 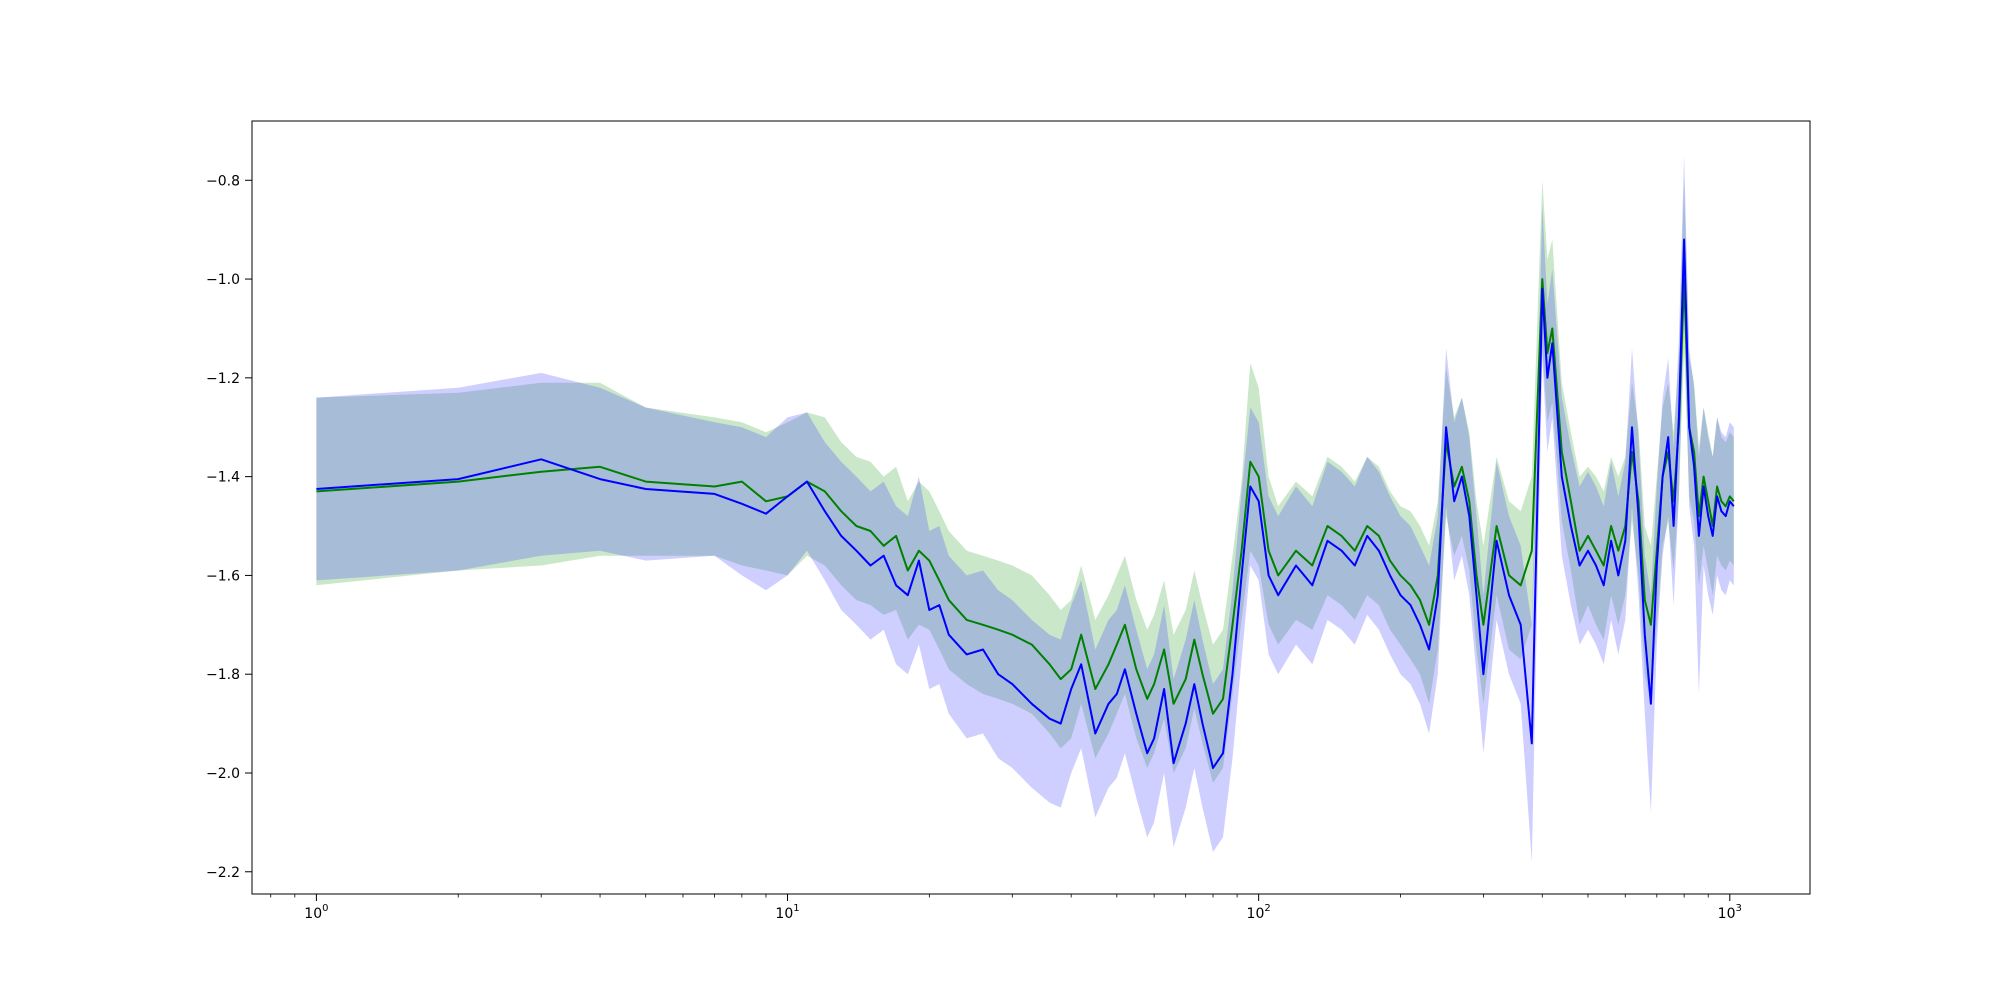 What do you see at coordinates (787, 912) in the screenshot?
I see `x-tick-label: 10¹` at bounding box center [787, 912].